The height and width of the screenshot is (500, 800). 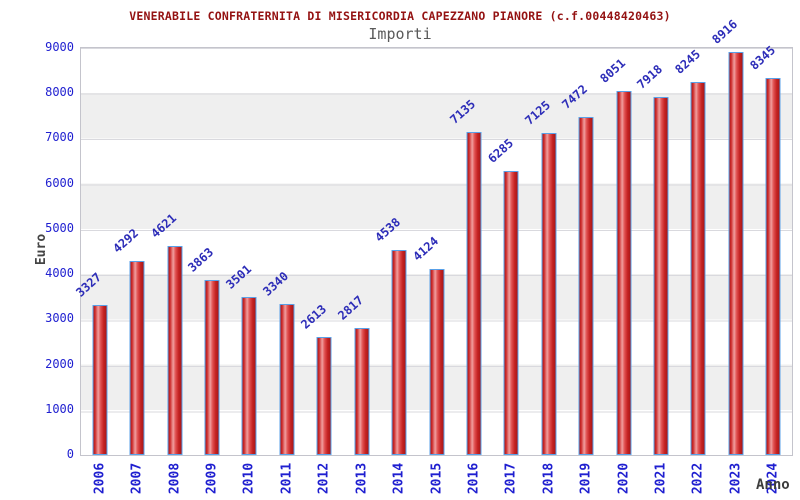 I want to click on bar-column: 3863 2009, so click(x=208, y=271).